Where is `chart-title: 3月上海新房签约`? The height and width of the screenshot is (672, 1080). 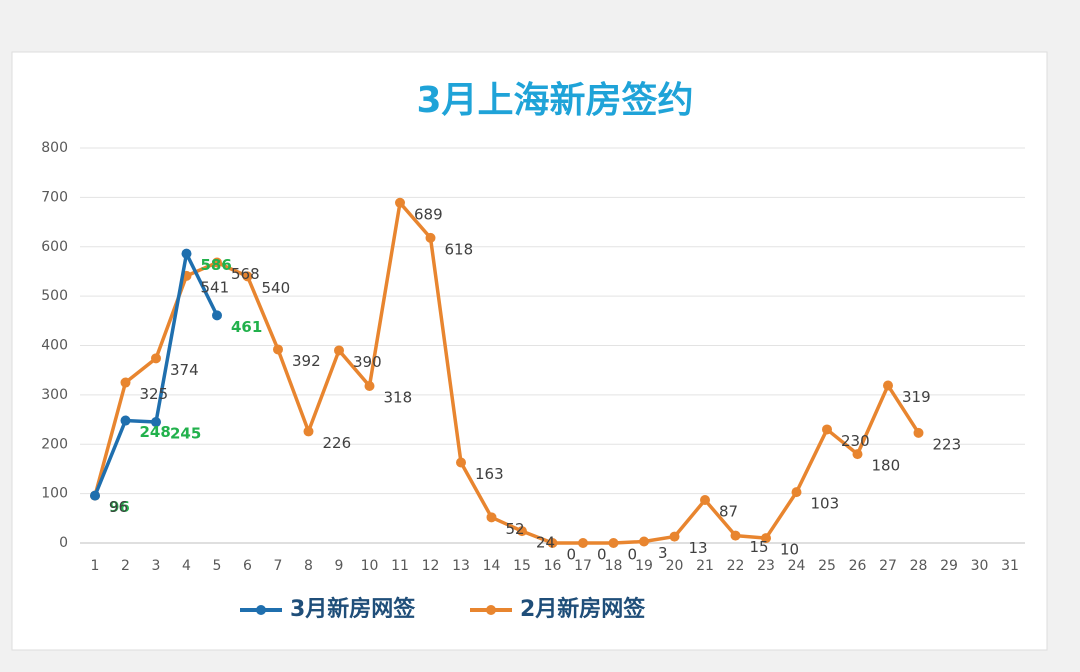 chart-title: 3月上海新房签约 is located at coordinates (554, 100).